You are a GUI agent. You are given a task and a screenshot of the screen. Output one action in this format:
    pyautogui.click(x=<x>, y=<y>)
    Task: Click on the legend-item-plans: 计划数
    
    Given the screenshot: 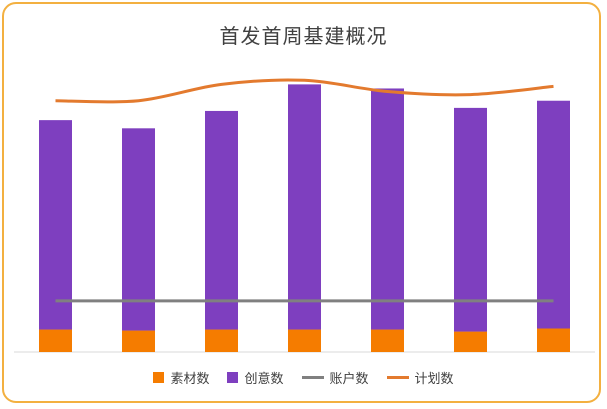 What is the action you would take?
    pyautogui.click(x=420, y=377)
    